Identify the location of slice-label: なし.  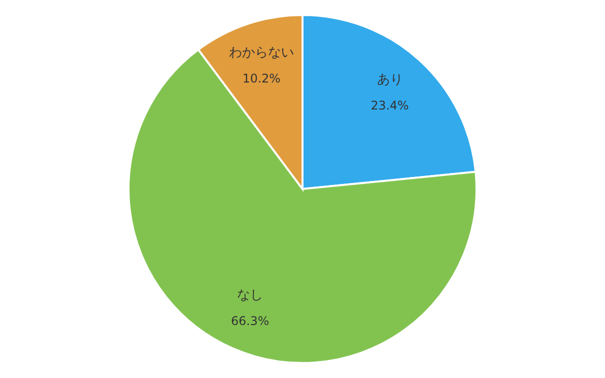
(250, 295).